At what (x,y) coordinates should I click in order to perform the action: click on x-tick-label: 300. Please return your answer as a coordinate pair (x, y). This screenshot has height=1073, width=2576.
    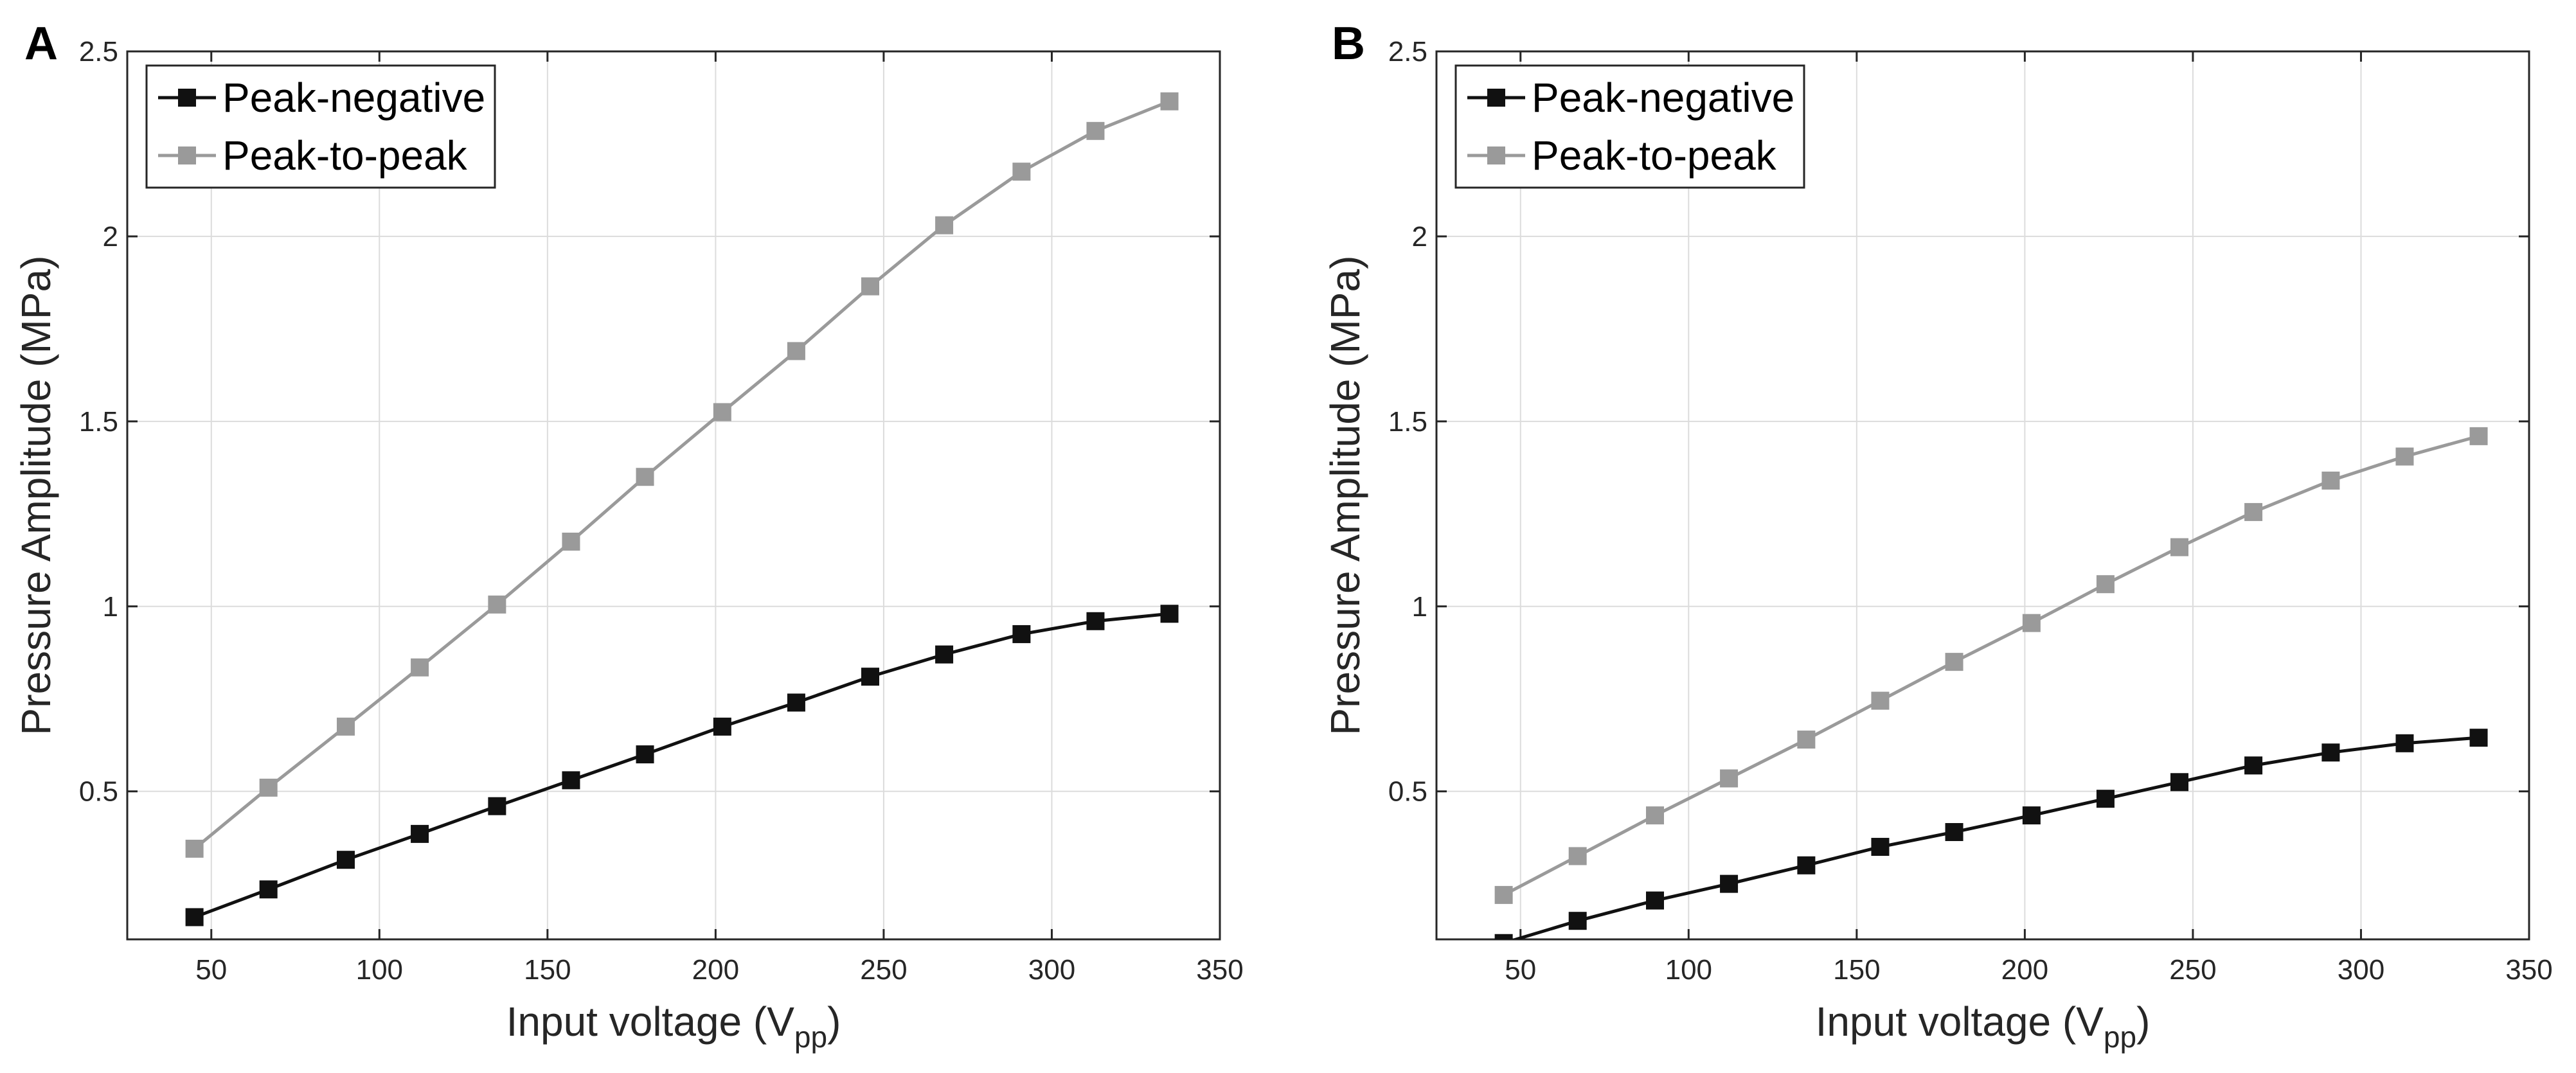
    Looking at the image, I should click on (1051, 970).